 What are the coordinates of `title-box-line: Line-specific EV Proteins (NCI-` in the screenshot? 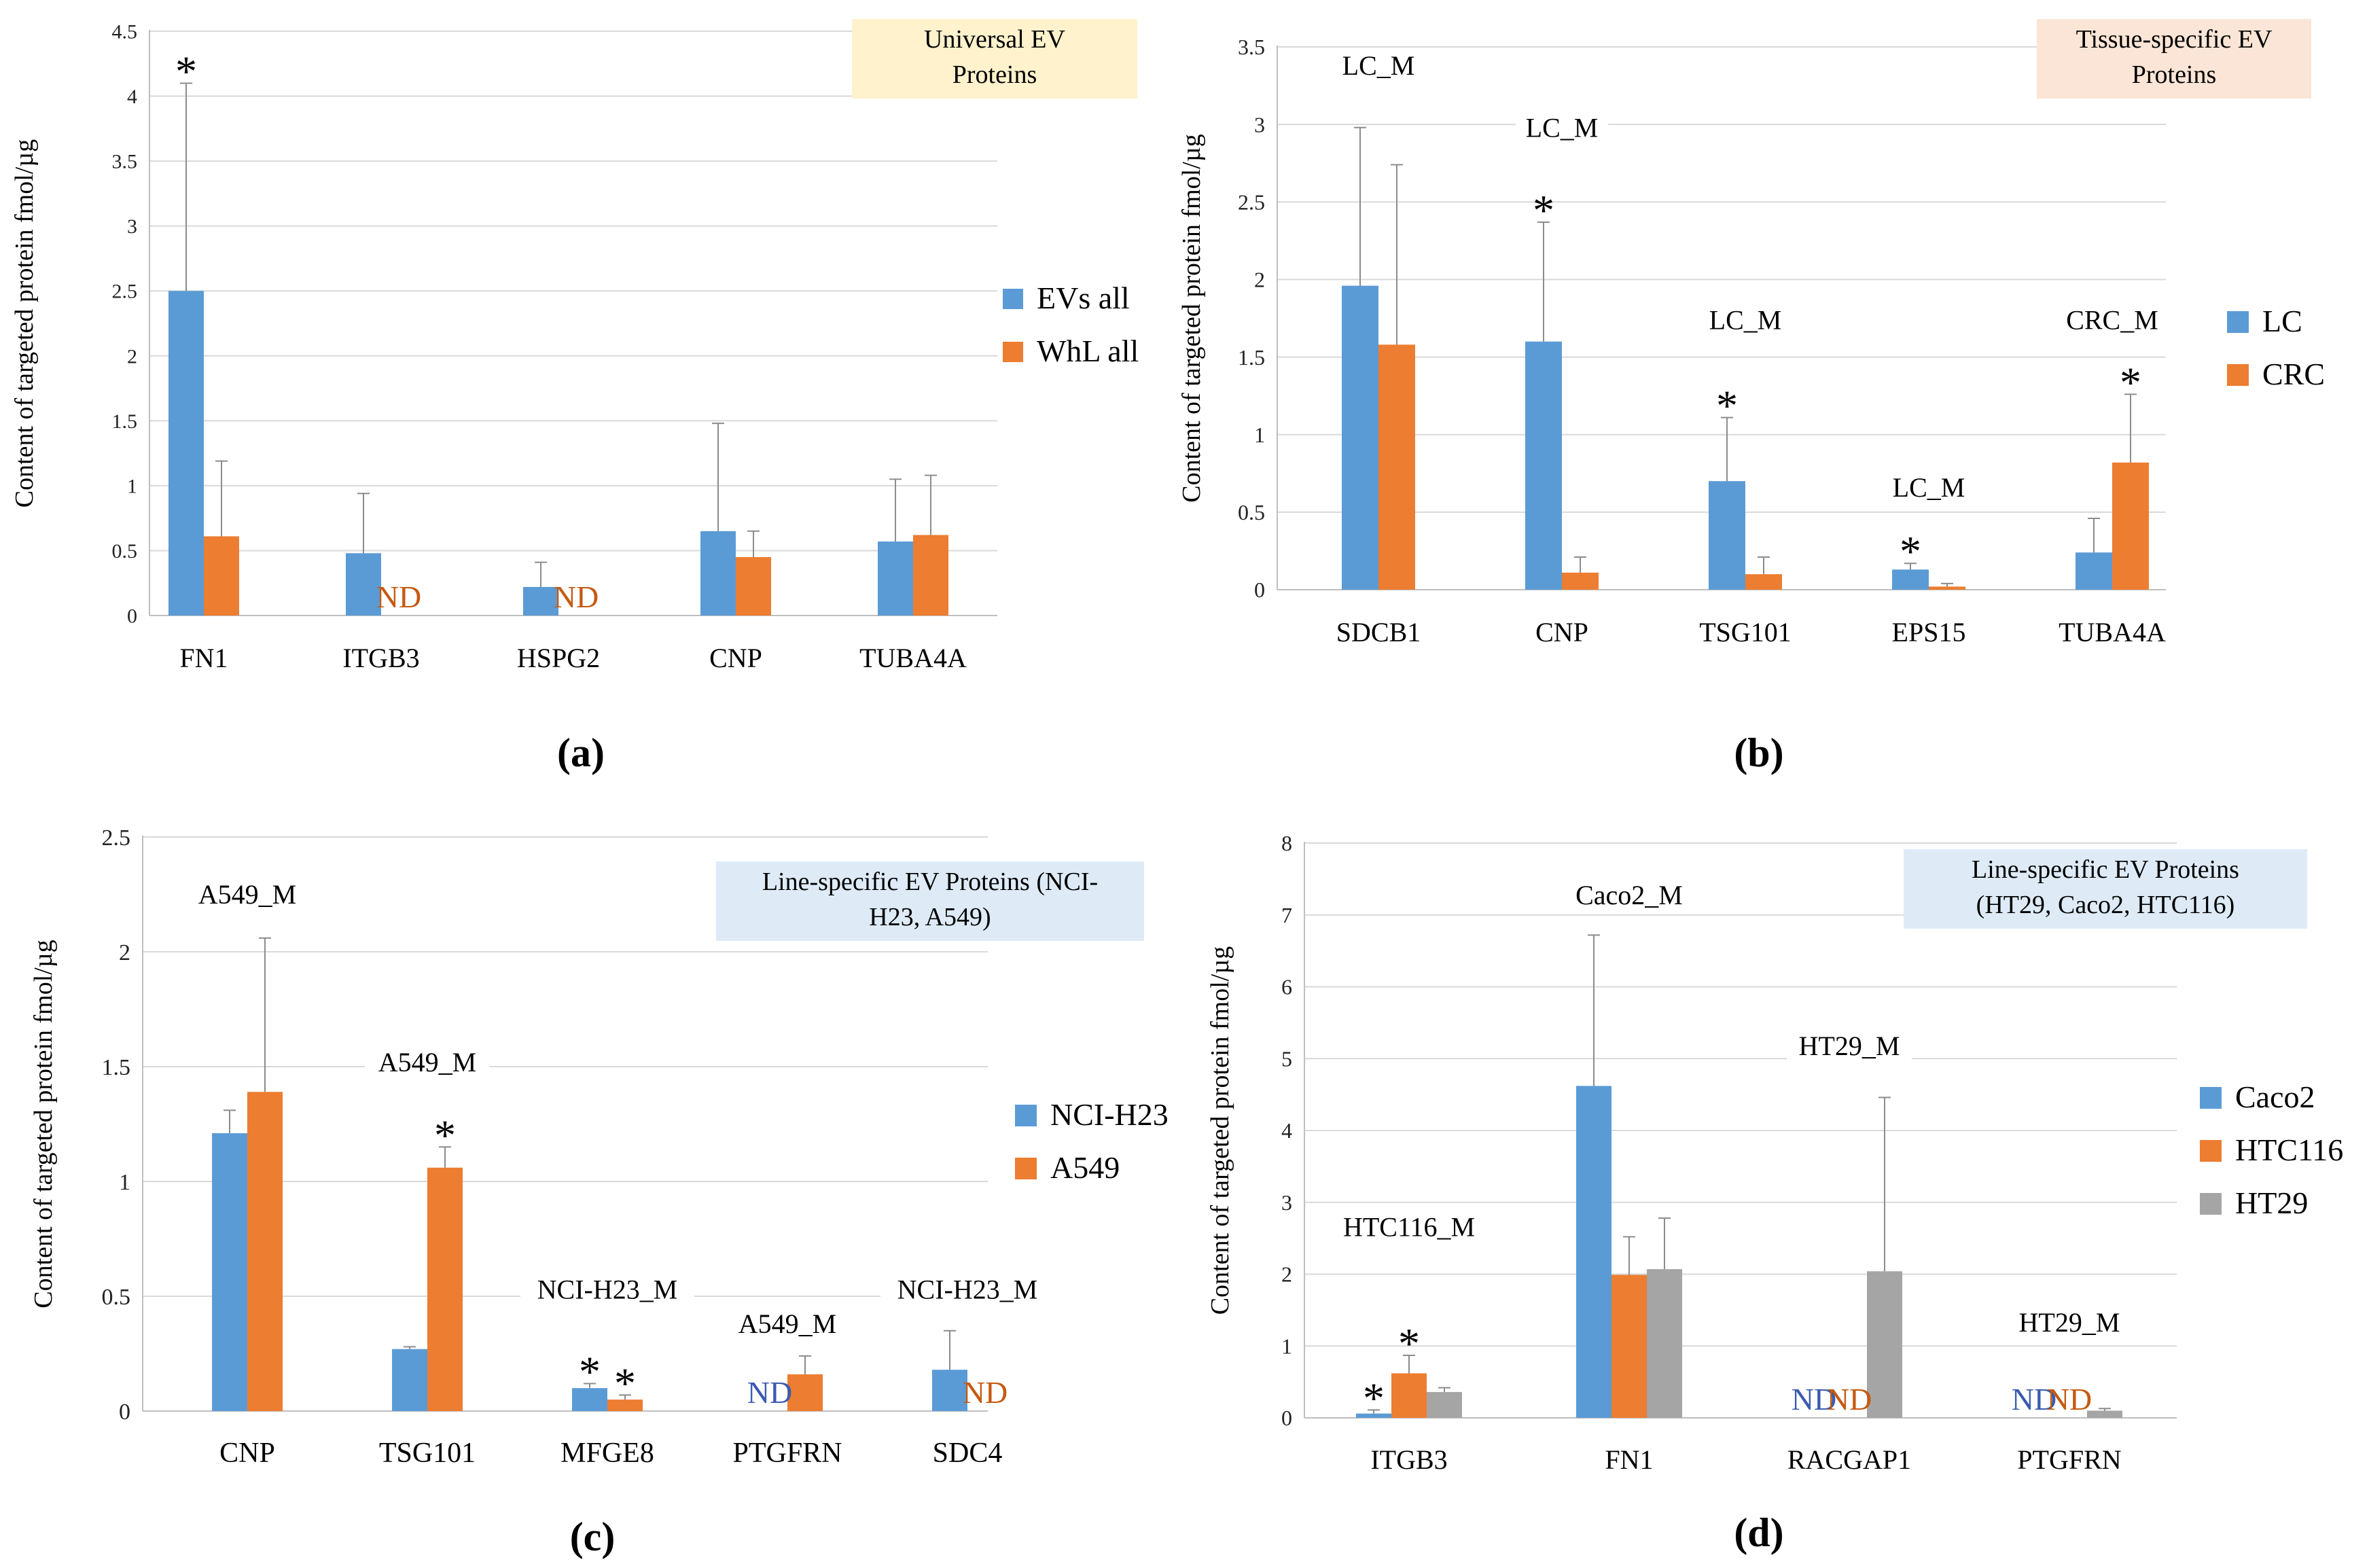 It's located at (930, 882).